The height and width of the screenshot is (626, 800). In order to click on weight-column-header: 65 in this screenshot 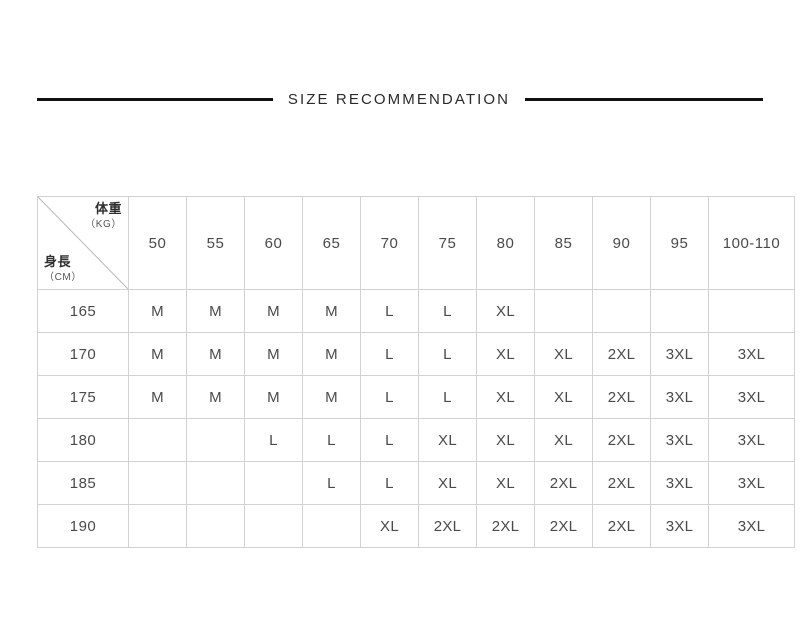, I will do `click(331, 243)`.